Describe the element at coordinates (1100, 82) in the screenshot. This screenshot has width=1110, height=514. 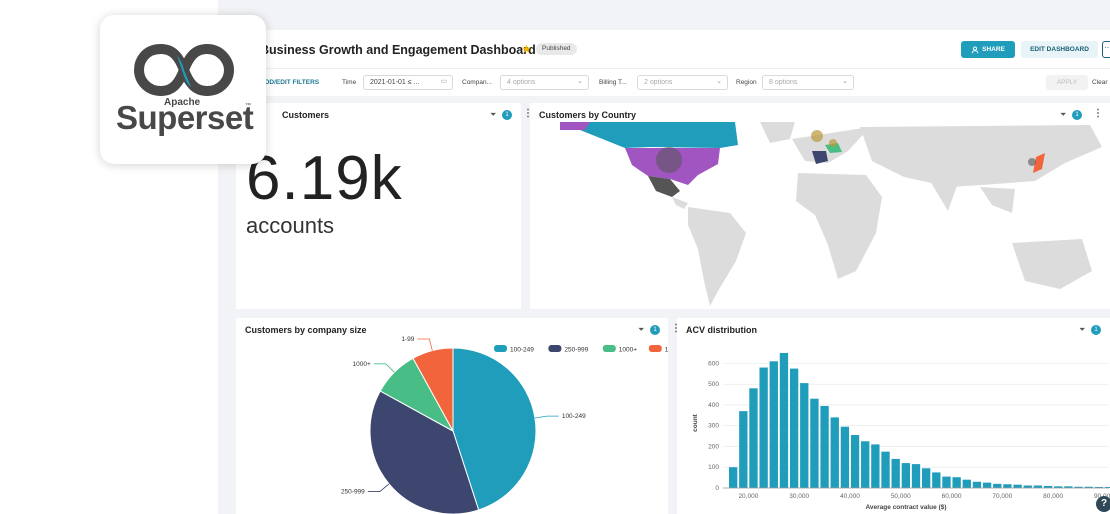
I see `clear-button: Clear` at that location.